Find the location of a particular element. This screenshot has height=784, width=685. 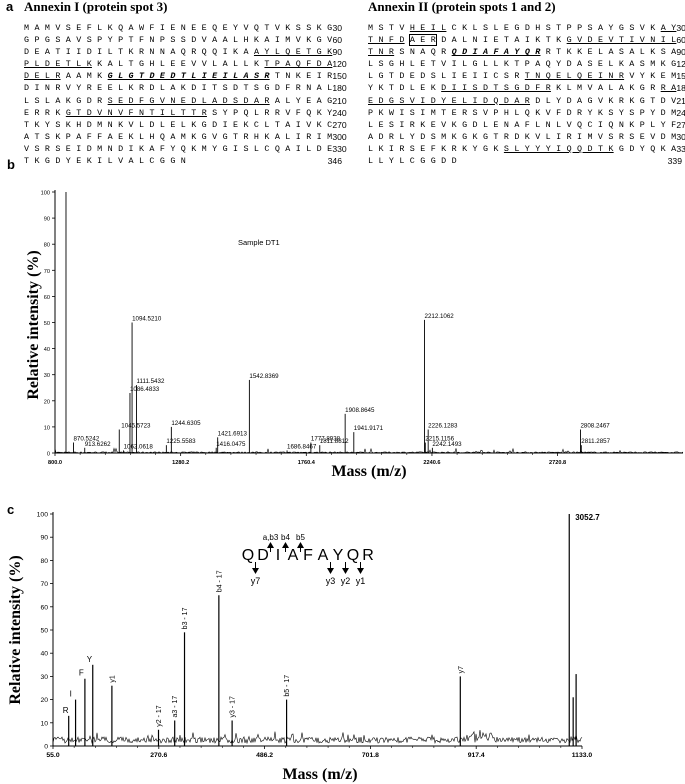

peak-label: 1086.4833 is located at coordinates (145, 389).